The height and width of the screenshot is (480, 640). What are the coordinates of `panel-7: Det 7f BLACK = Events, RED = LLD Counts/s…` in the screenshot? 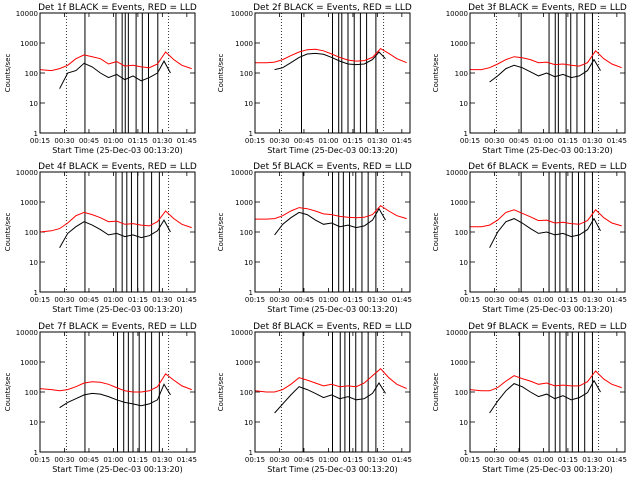 It's located at (100, 398).